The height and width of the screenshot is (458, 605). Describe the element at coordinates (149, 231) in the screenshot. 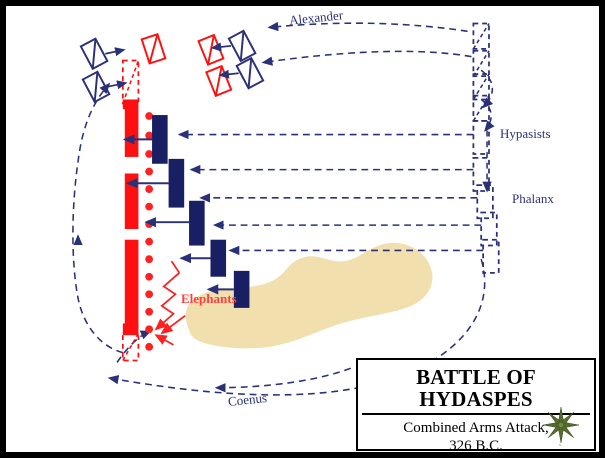

I see `war-elephant-markers` at that location.